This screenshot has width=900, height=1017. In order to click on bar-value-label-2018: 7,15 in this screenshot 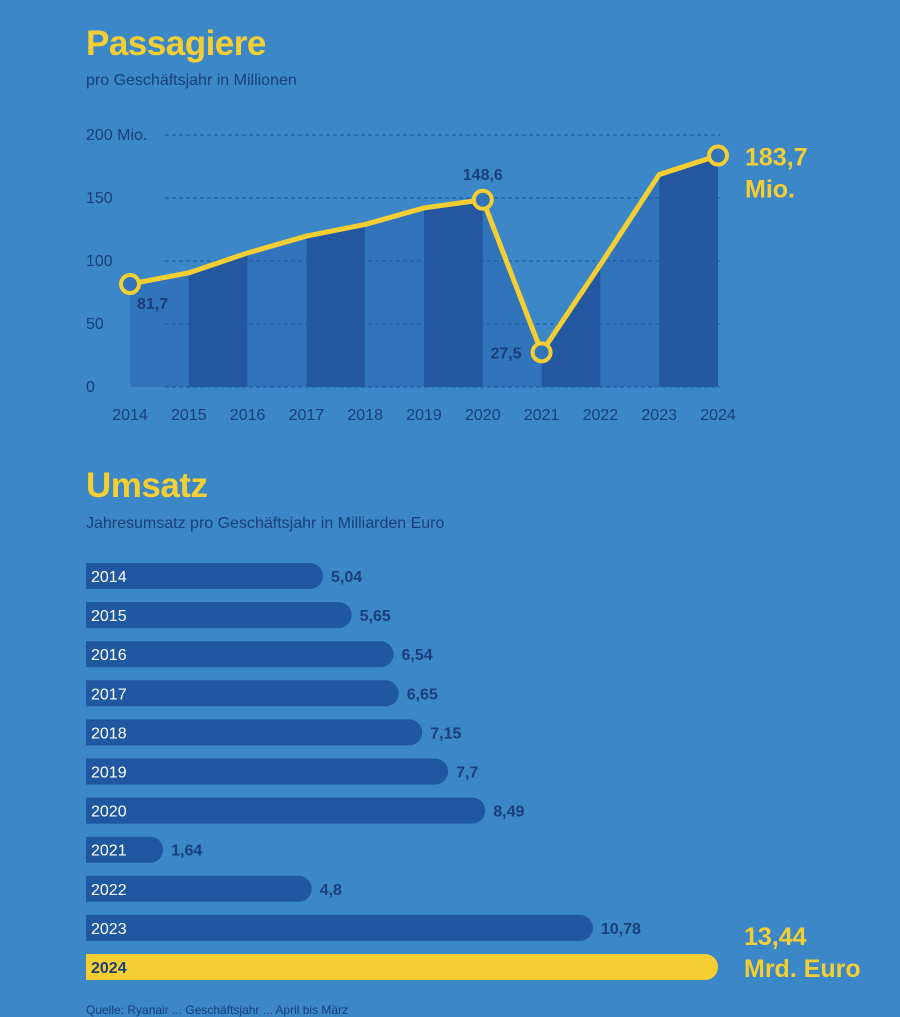, I will do `click(445, 733)`.